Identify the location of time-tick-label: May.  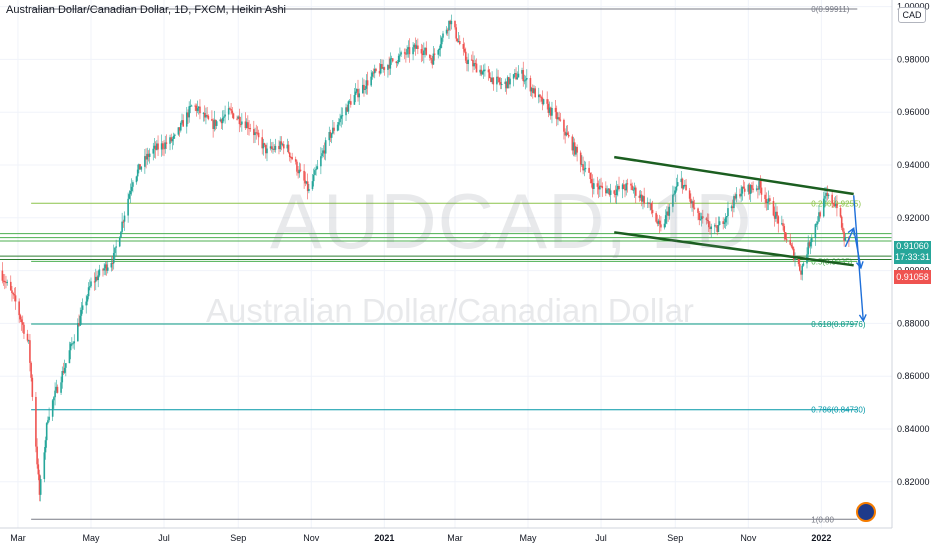
(529, 538).